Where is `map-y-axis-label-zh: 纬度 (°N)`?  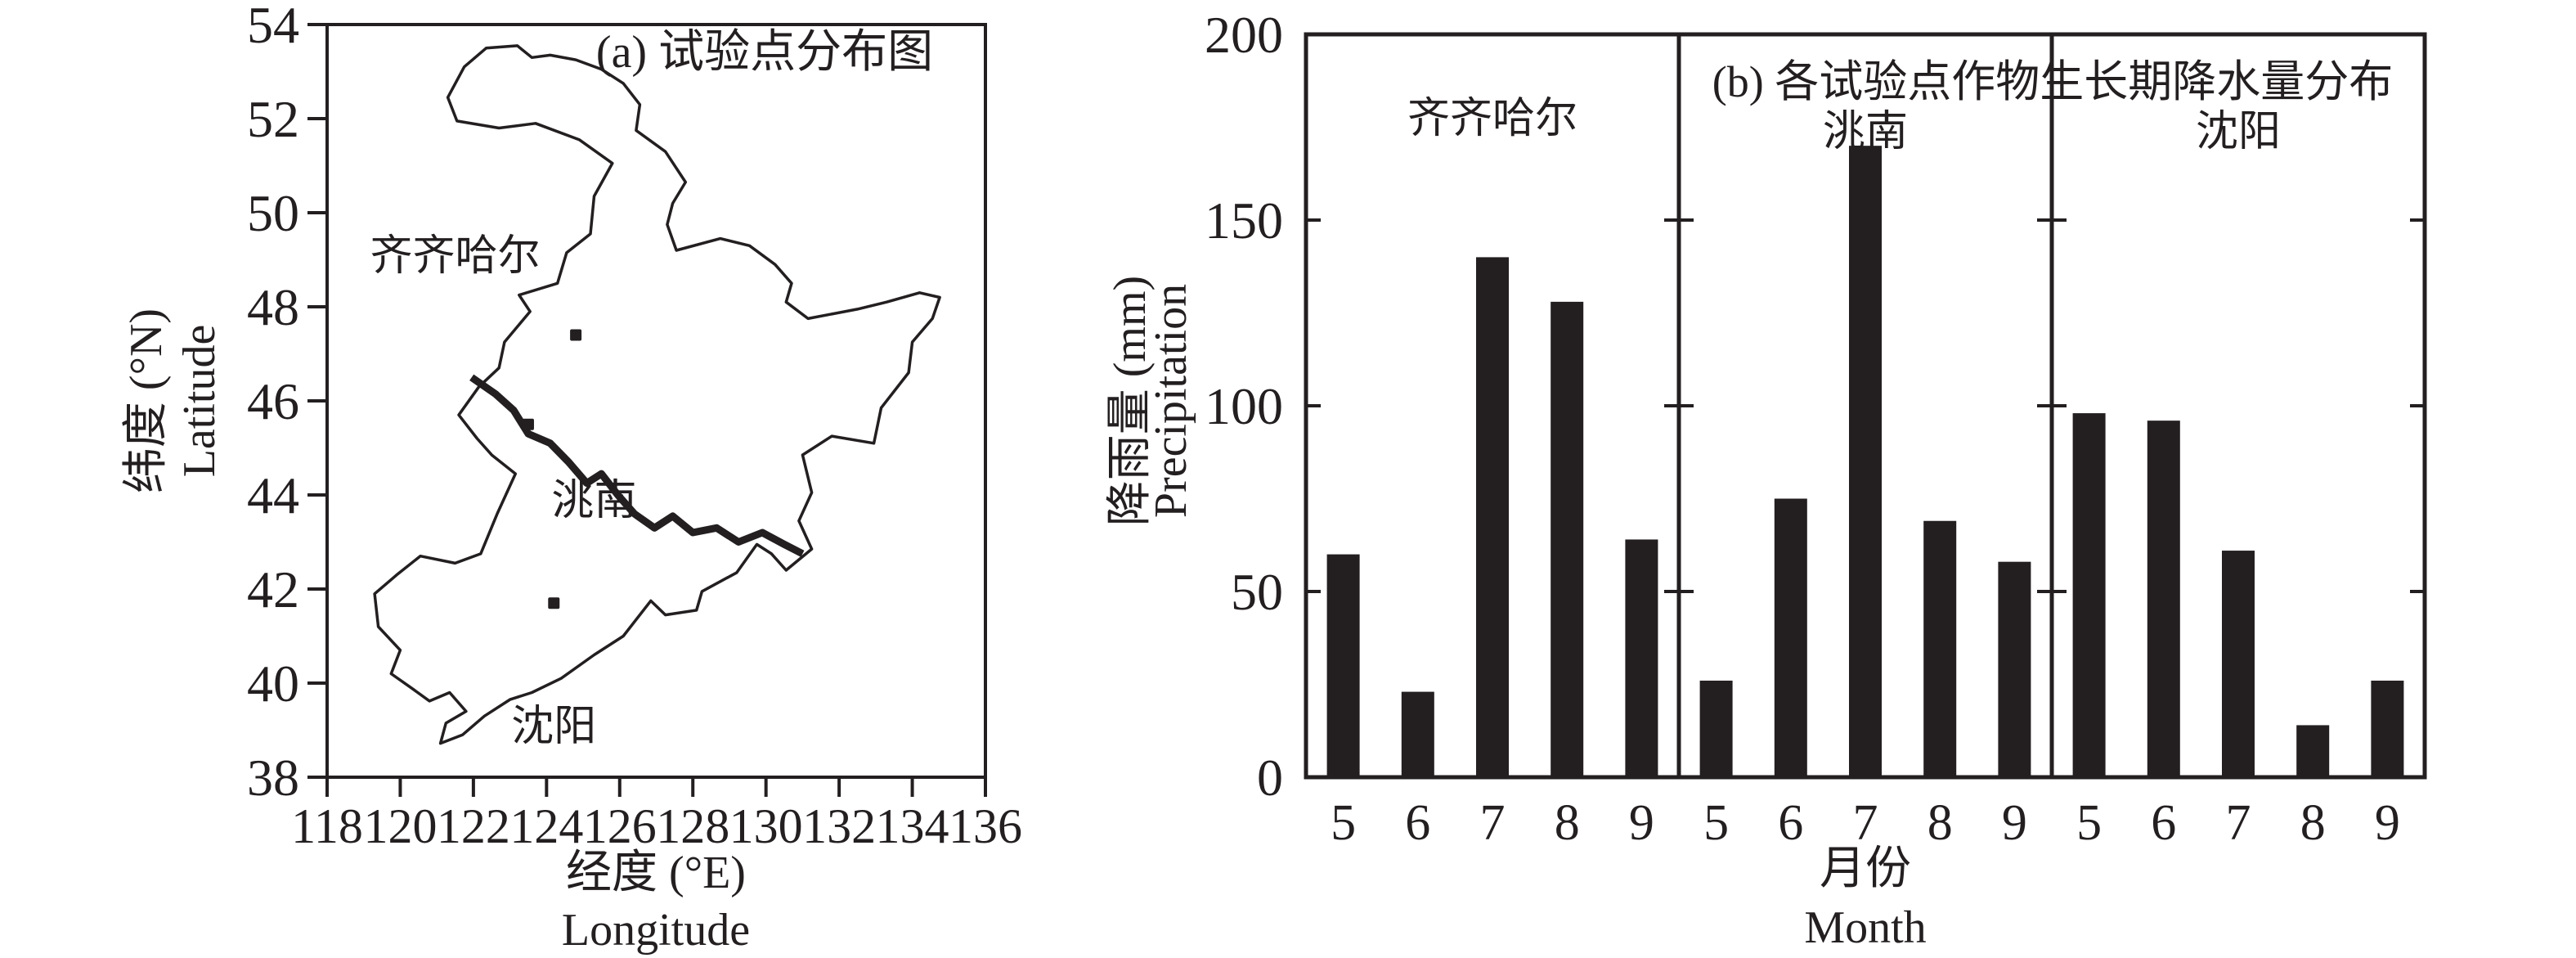
map-y-axis-label-zh: 纬度 (°N) is located at coordinates (146, 400).